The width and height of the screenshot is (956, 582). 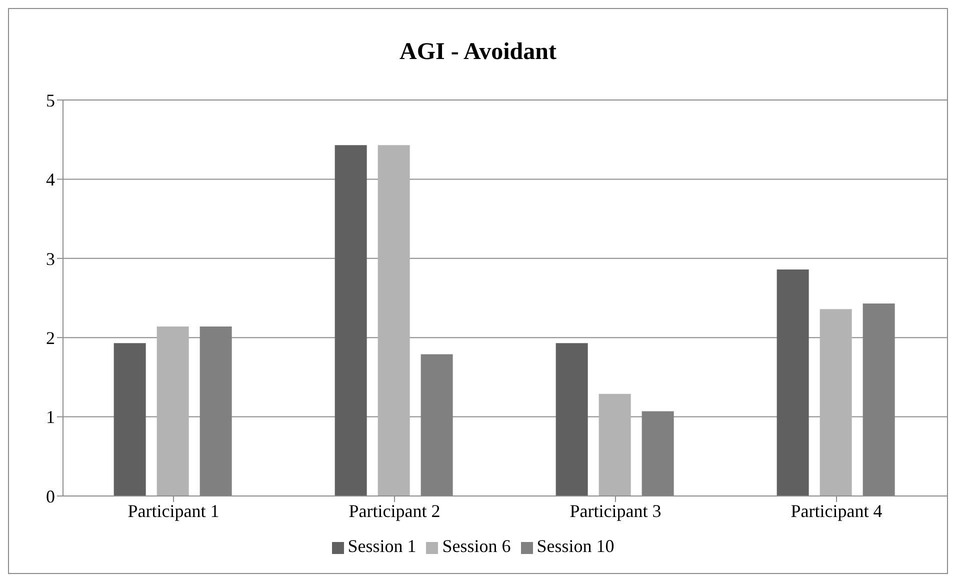 I want to click on y-tick-label: 2, so click(x=50, y=338).